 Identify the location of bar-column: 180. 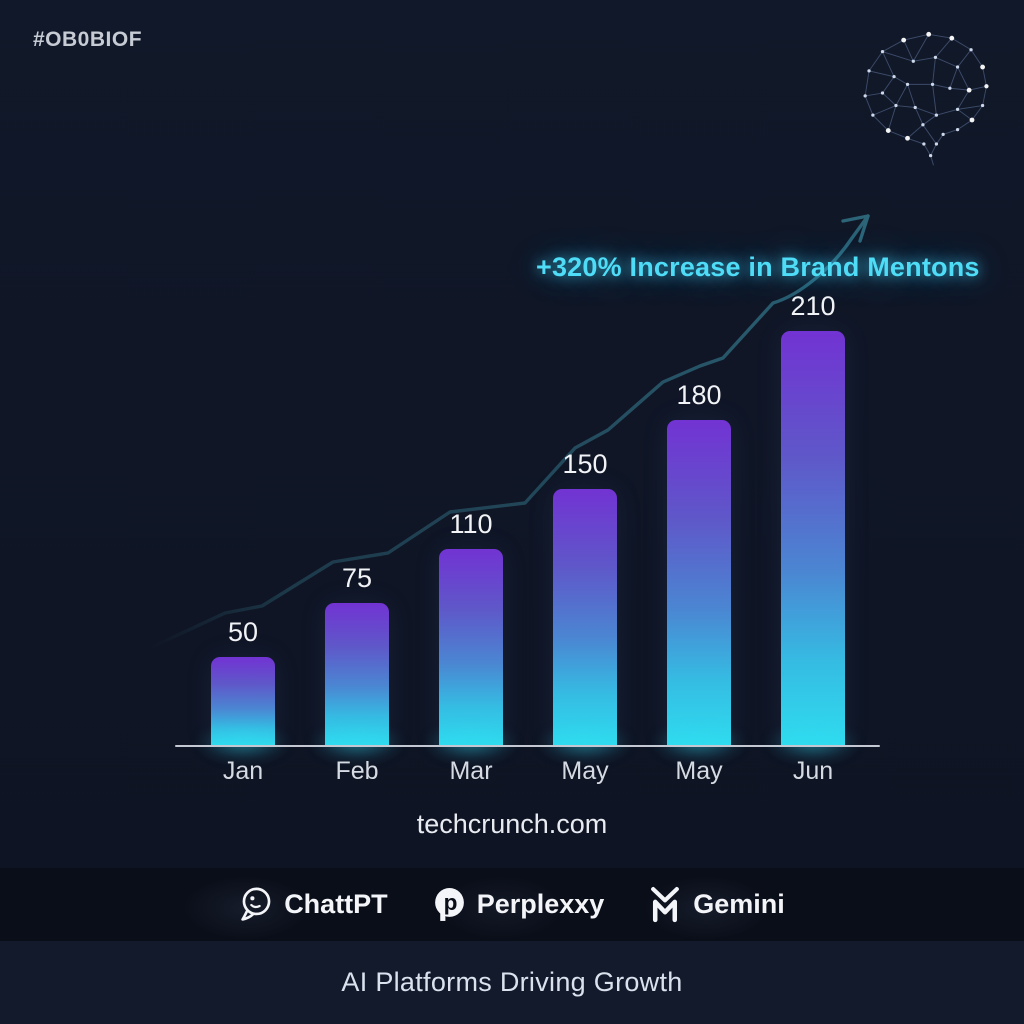
(699, 563).